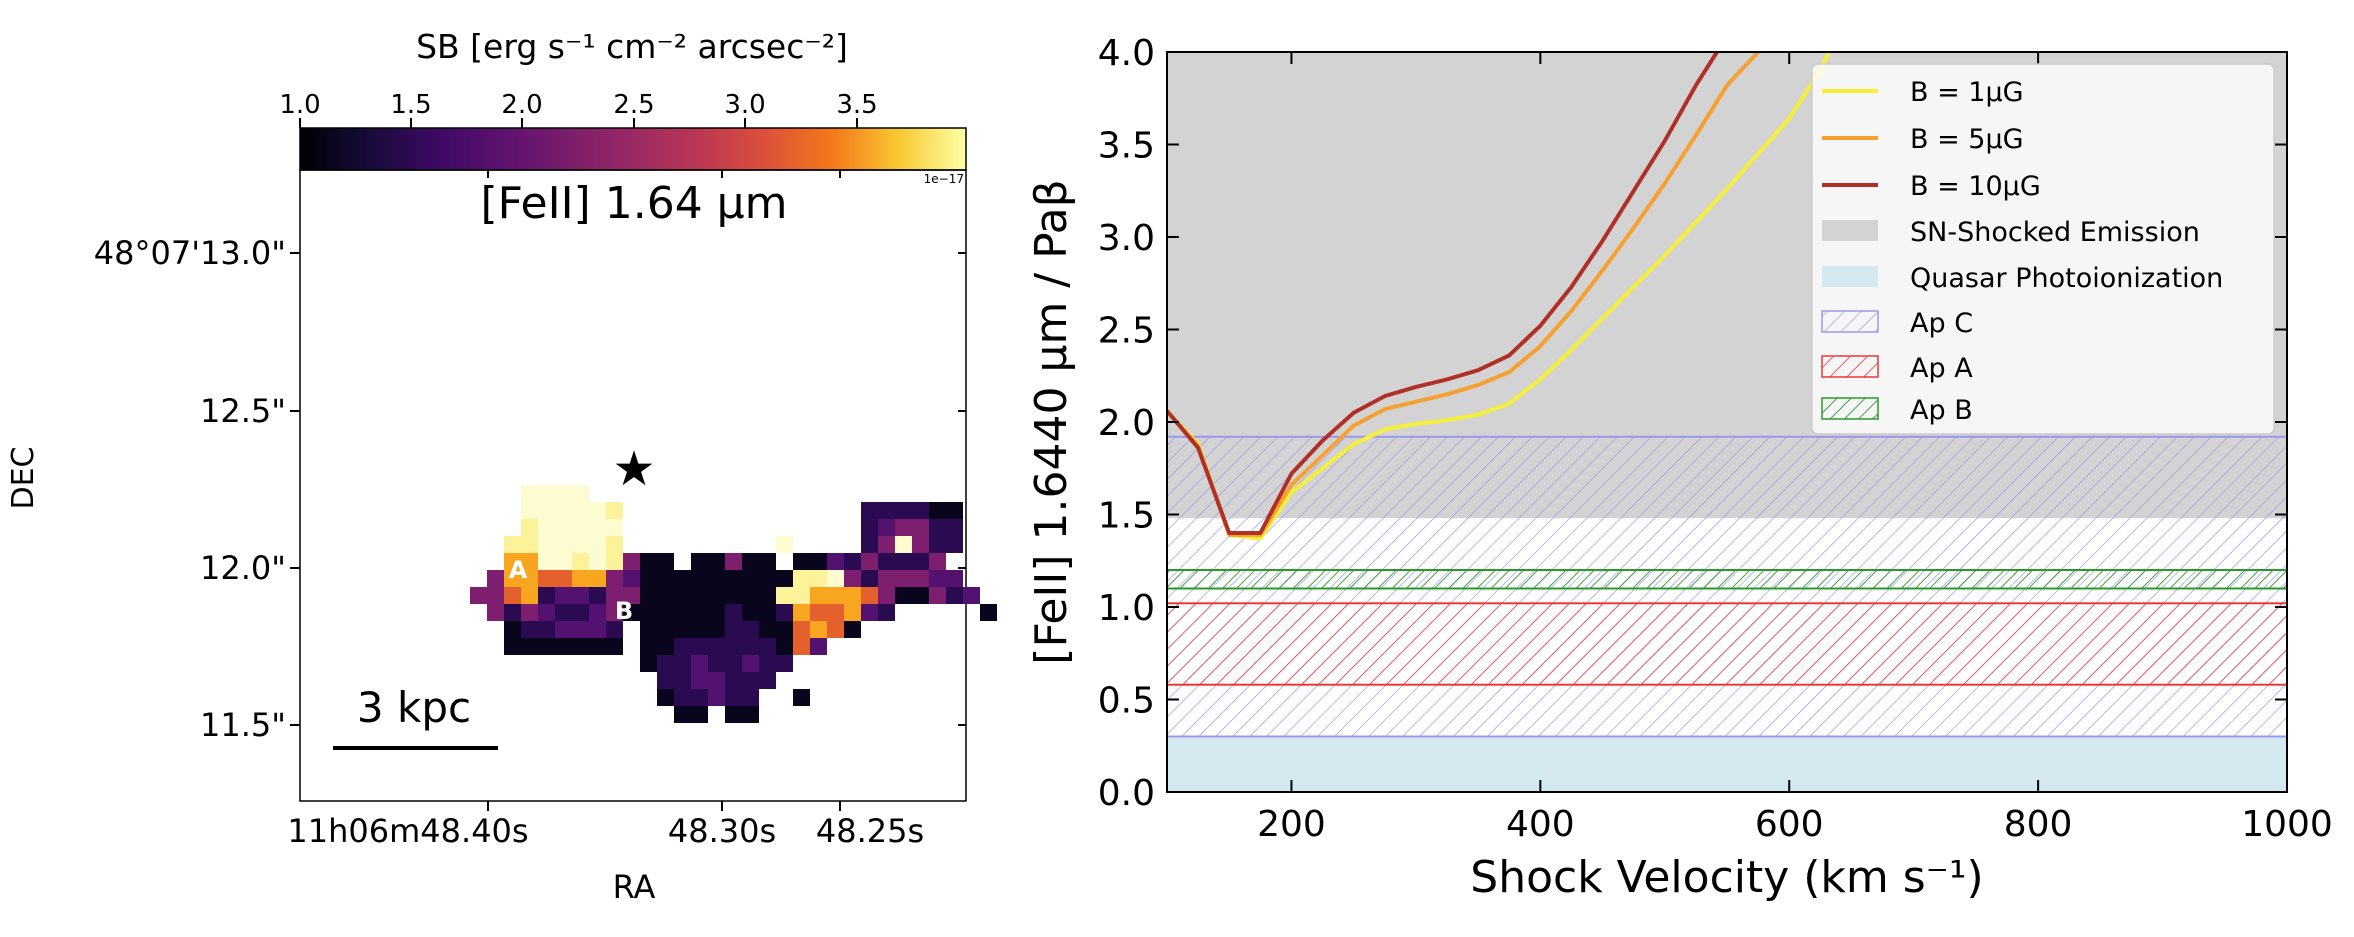 The image size is (2354, 937). I want to click on band-quasar-photoionization, so click(1727, 764).